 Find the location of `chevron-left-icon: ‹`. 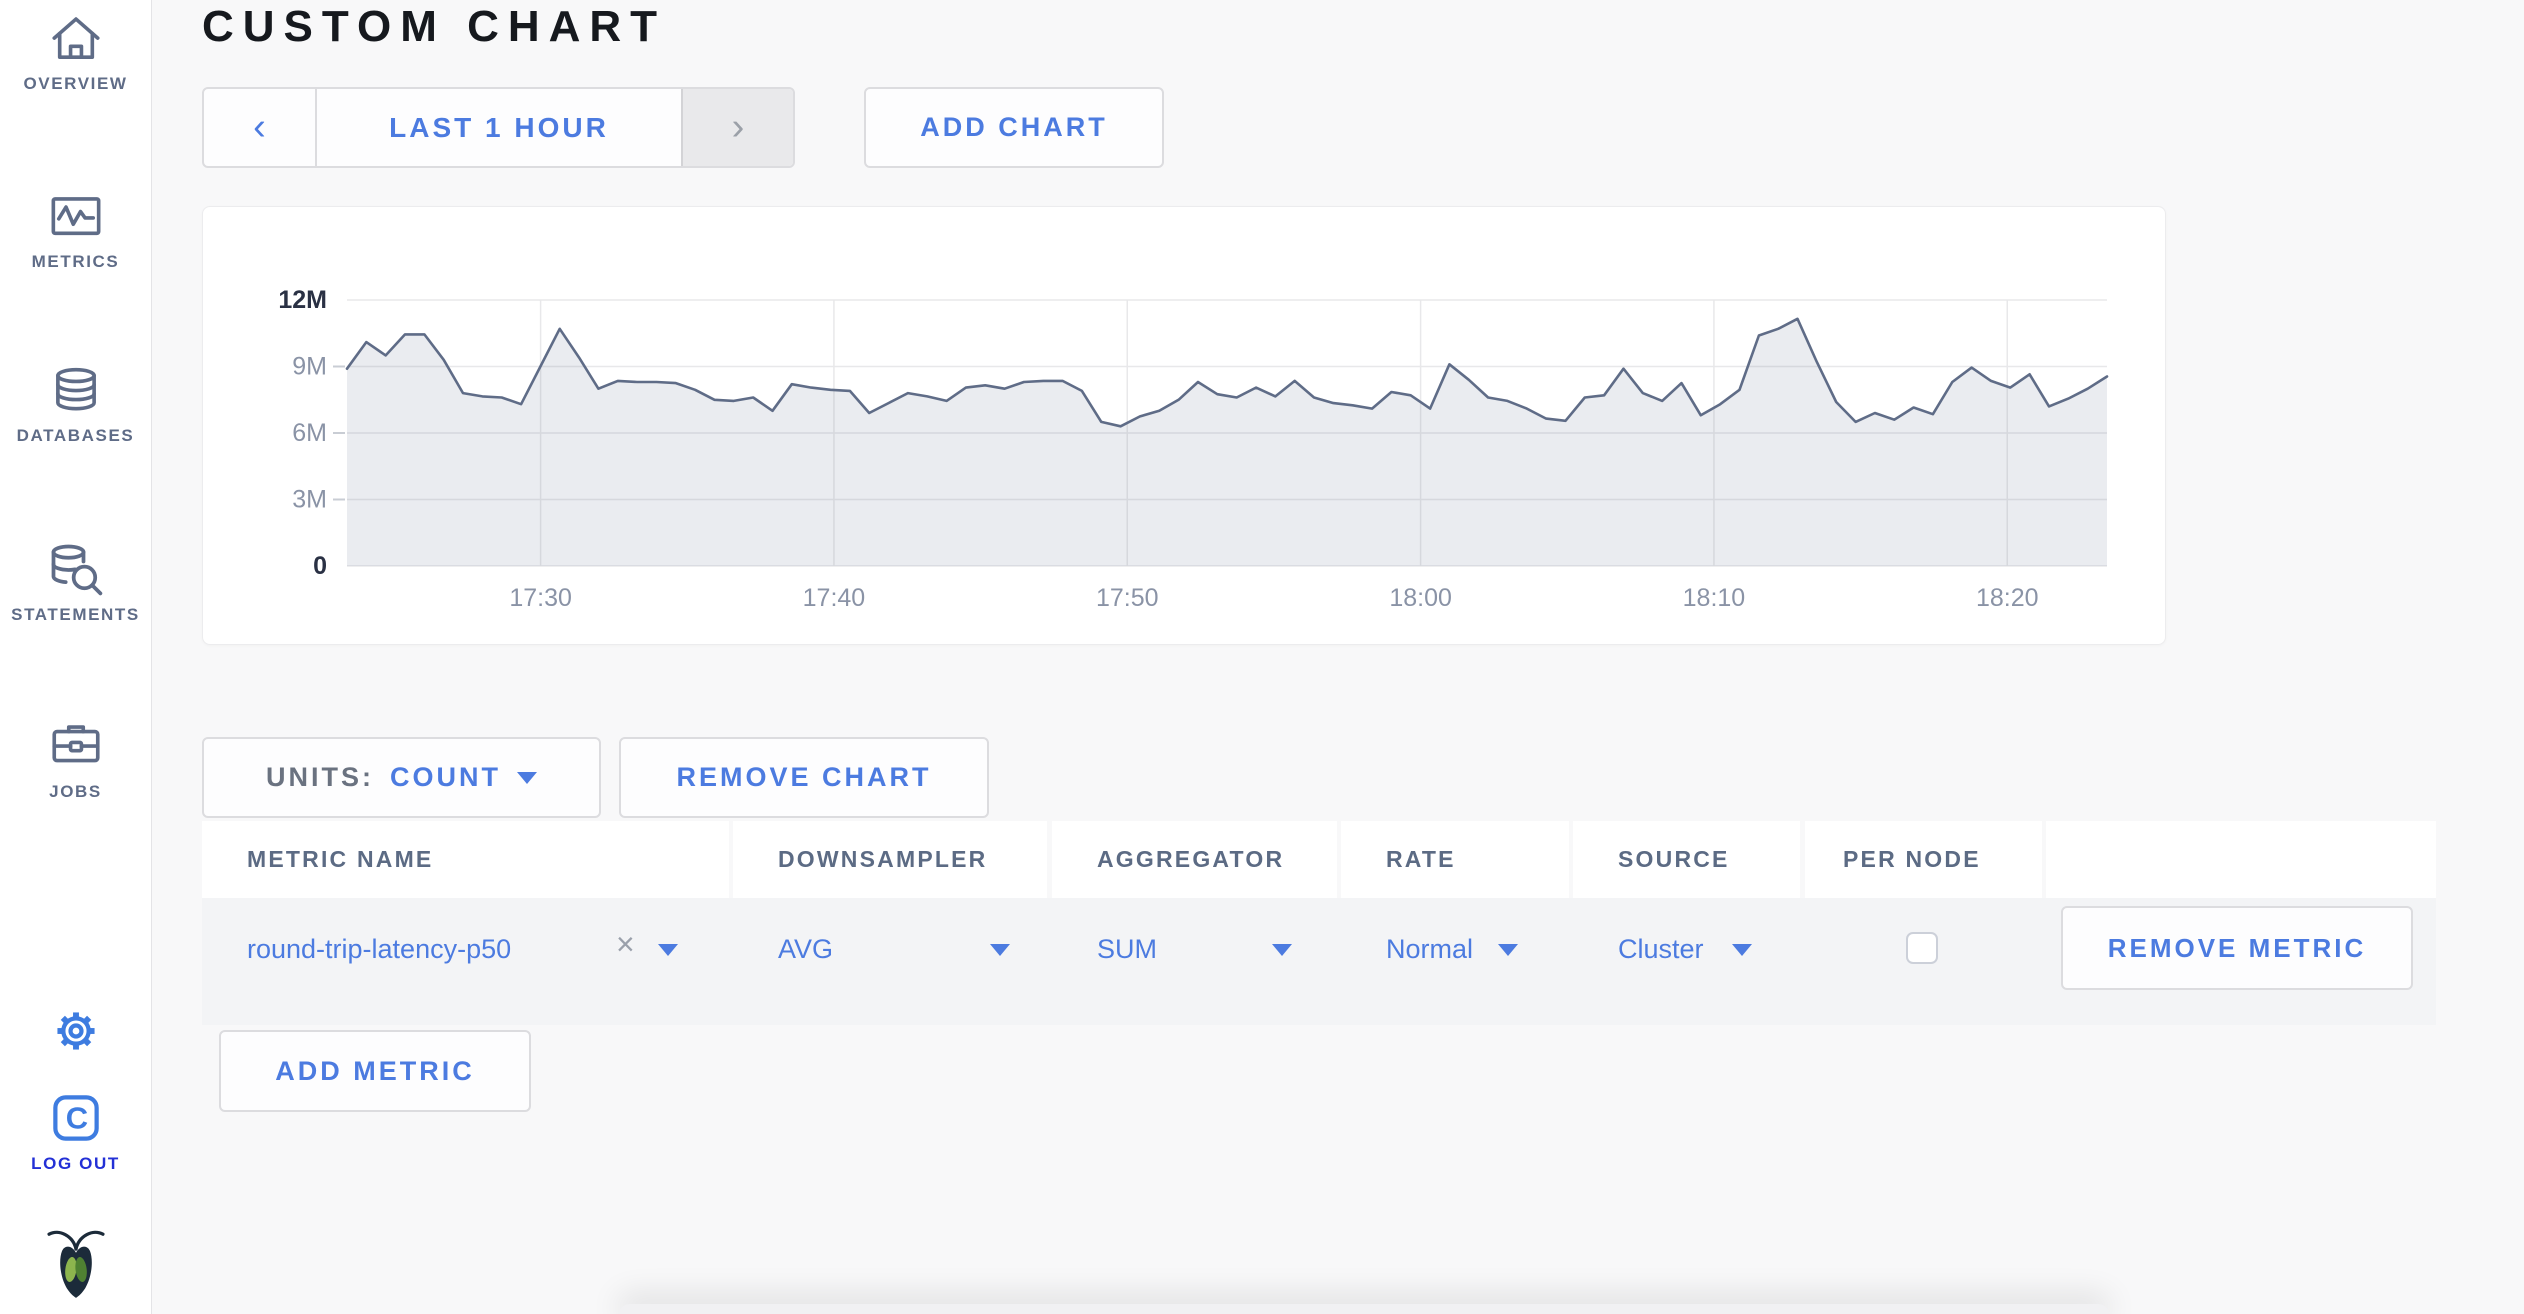

chevron-left-icon: ‹ is located at coordinates (259, 127).